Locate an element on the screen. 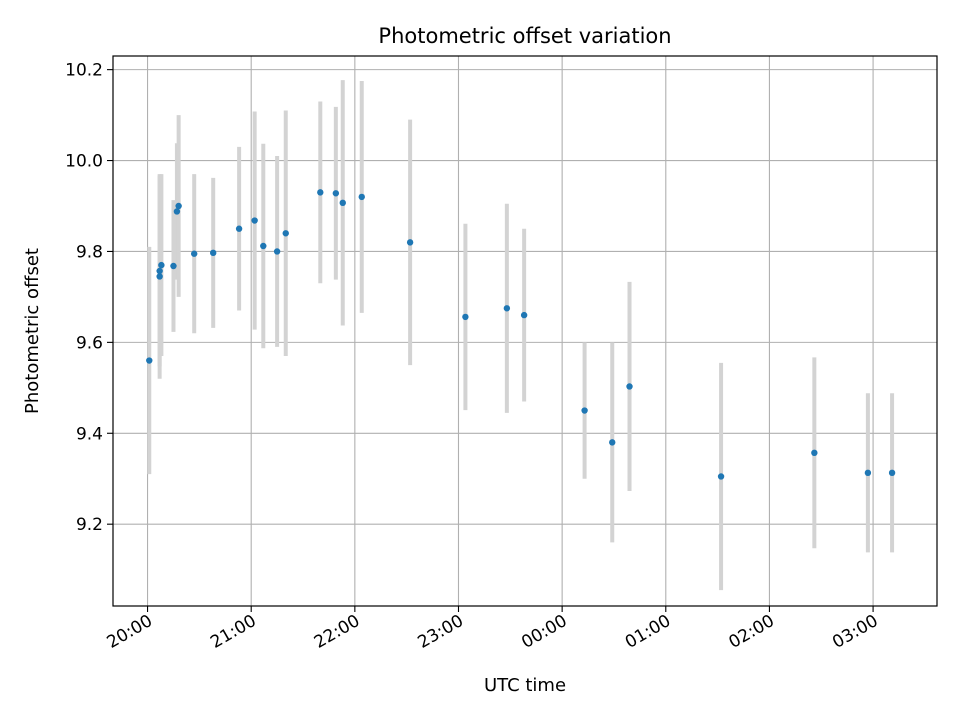  y-tick-label: 9.4 is located at coordinates (89, 434).